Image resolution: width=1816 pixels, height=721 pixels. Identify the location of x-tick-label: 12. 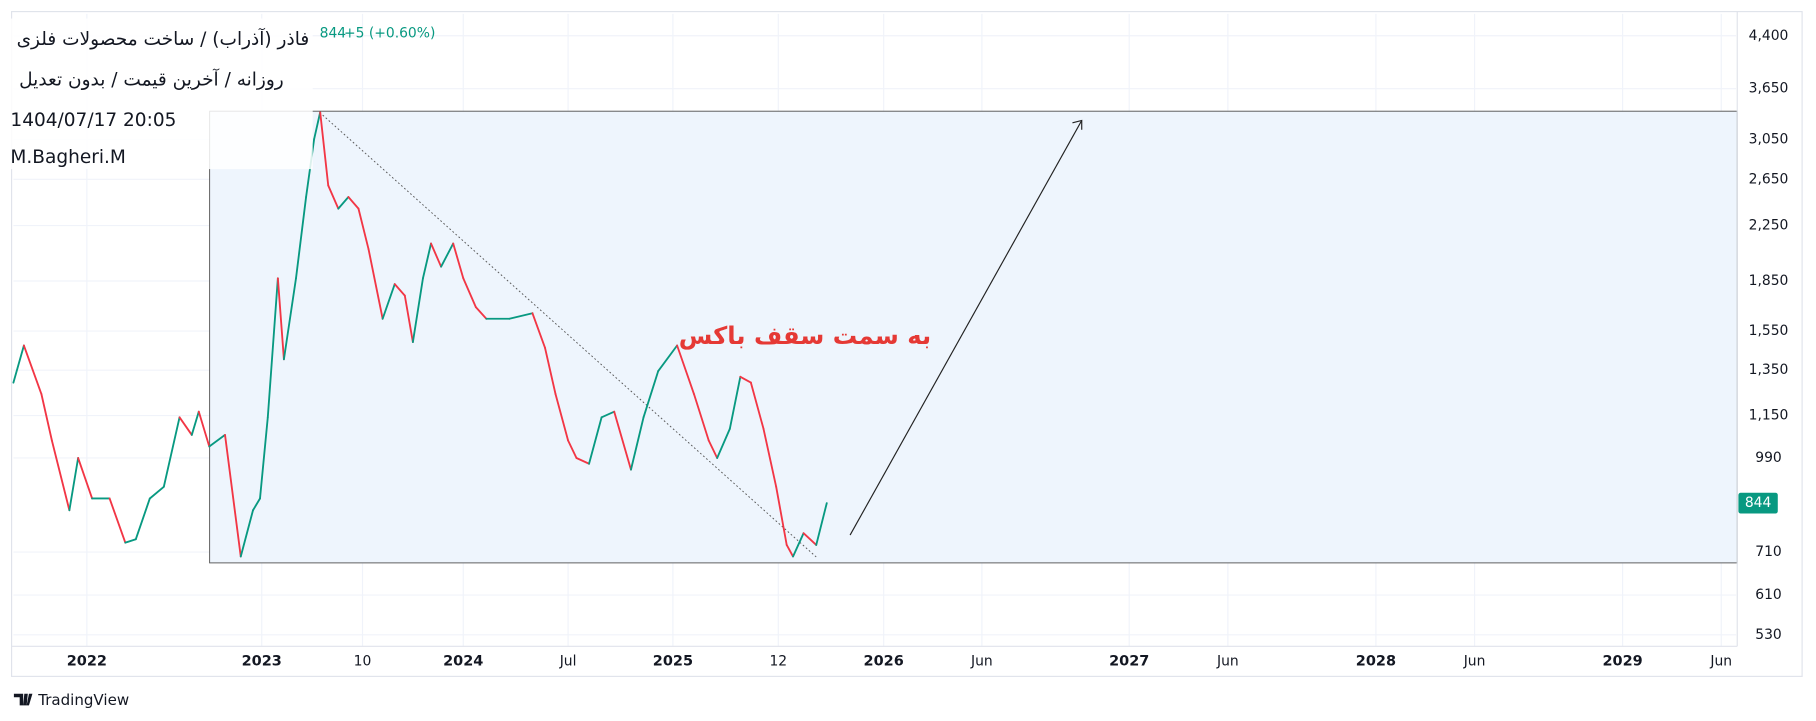
(778, 661).